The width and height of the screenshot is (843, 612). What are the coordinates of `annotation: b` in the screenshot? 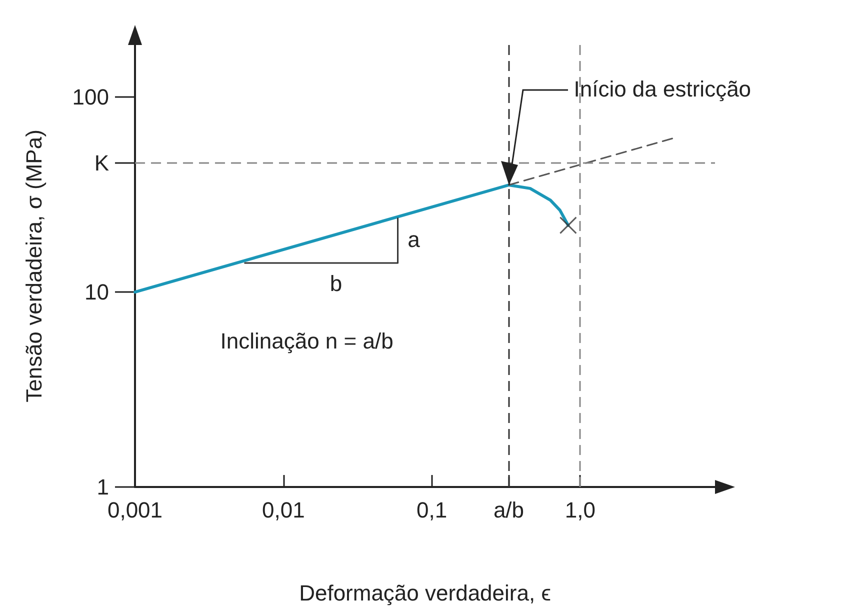 It's located at (336, 283).